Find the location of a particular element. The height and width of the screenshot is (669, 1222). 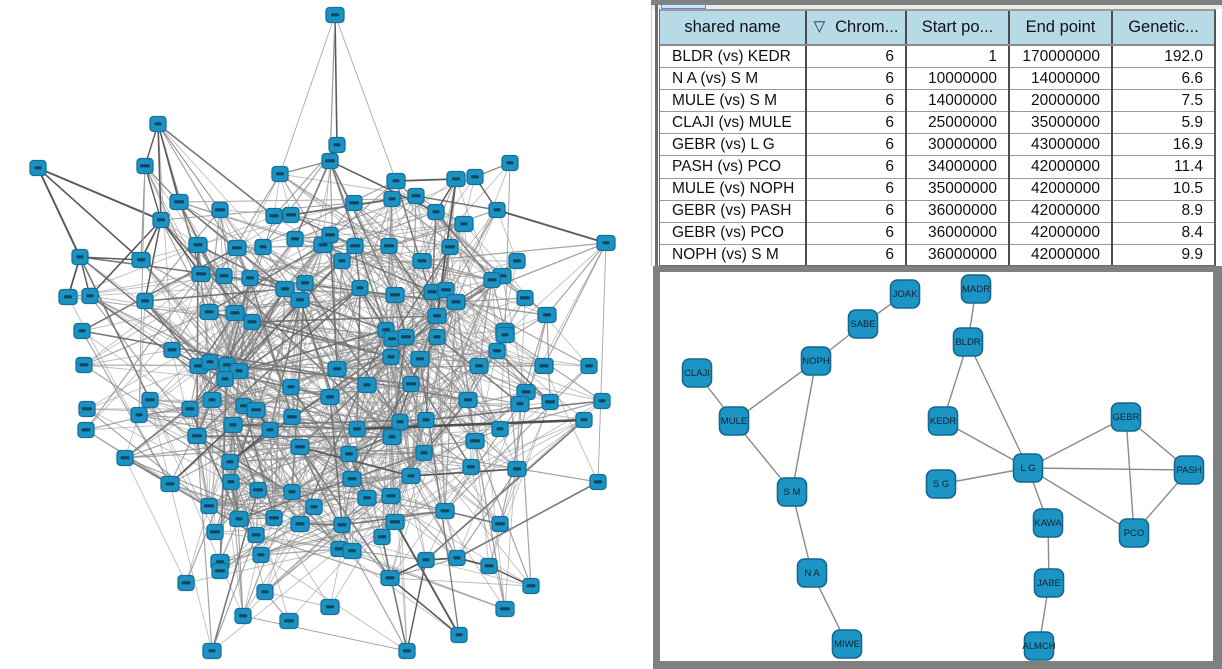

svg-text: PCO is located at coordinates (1133, 533).